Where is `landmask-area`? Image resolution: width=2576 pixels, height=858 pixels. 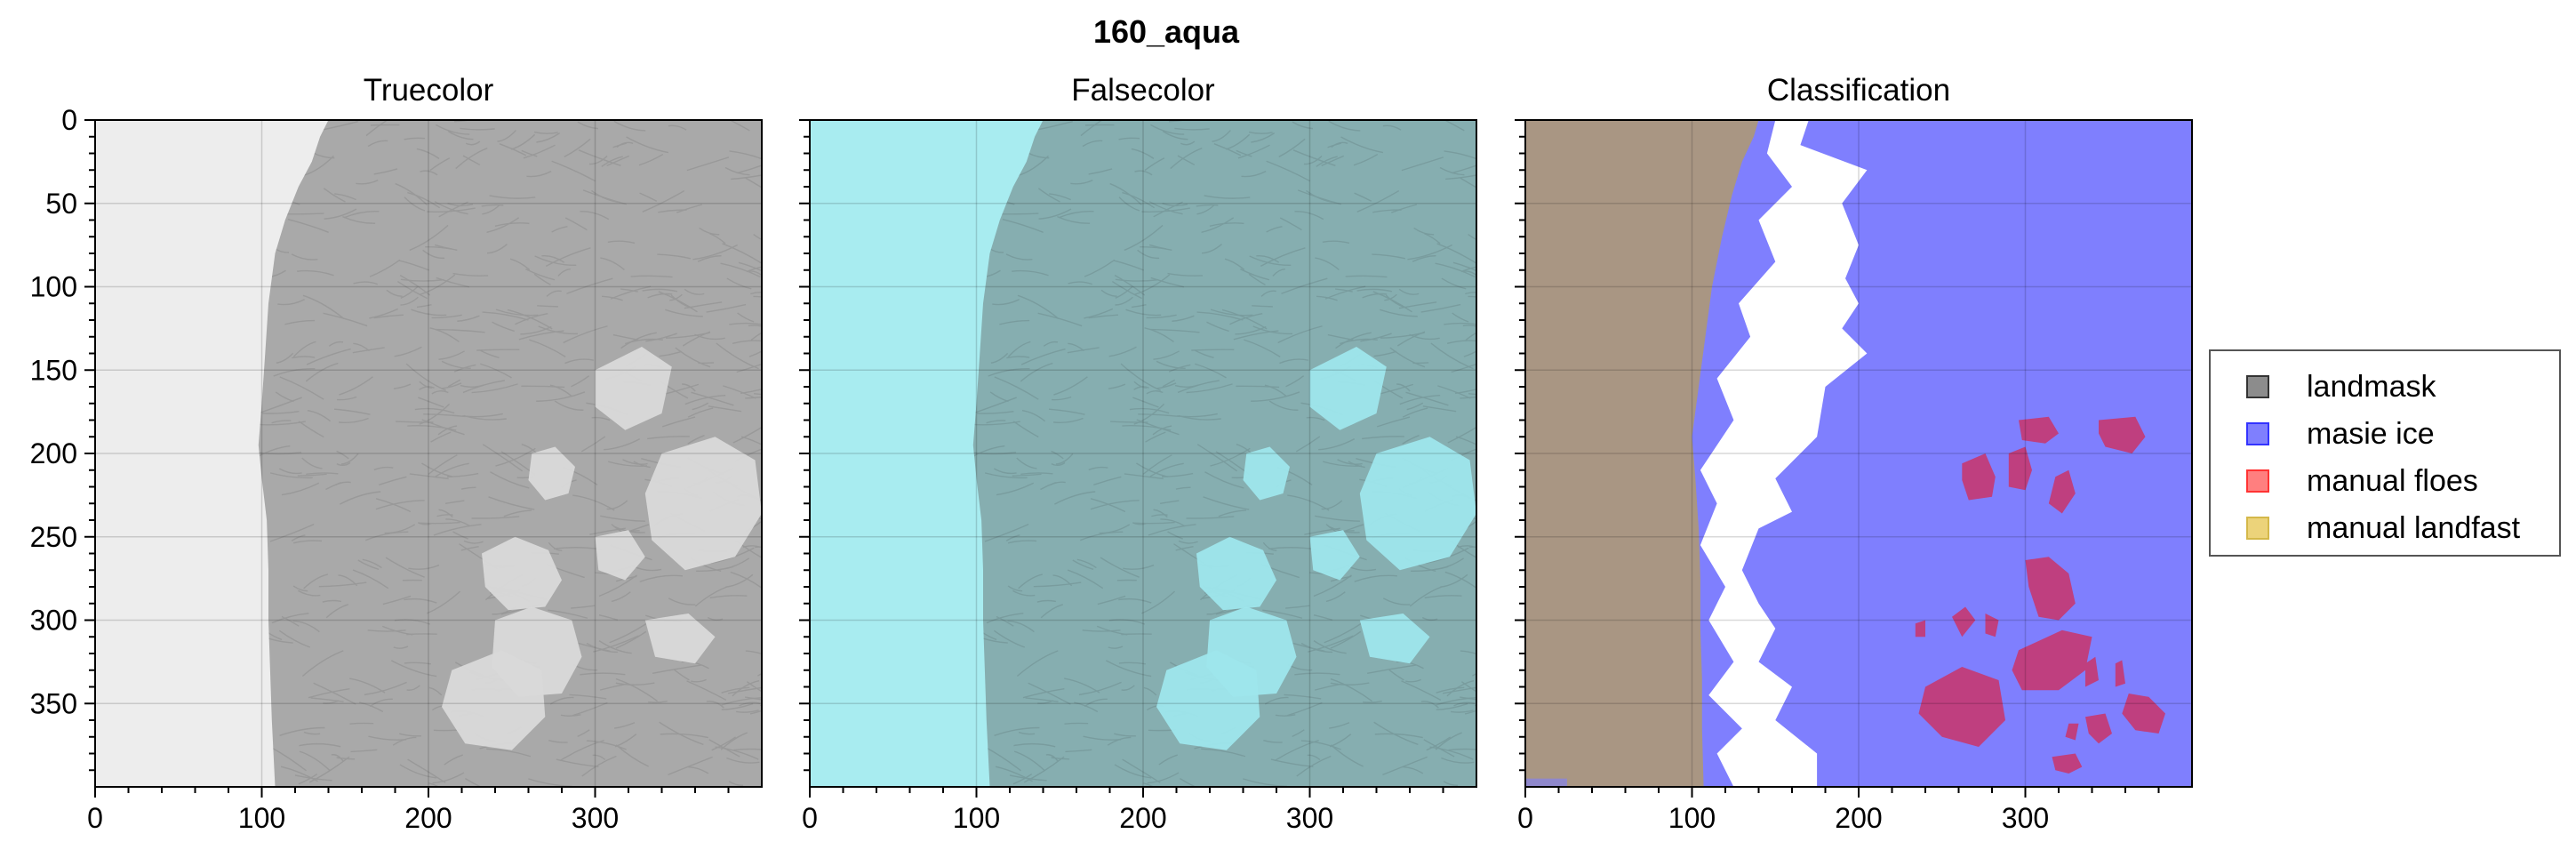 landmask-area is located at coordinates (1642, 453).